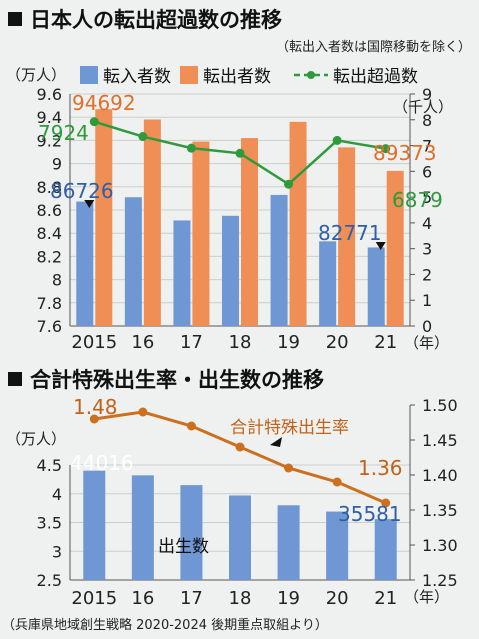 This screenshot has height=639, width=479. Describe the element at coordinates (104, 103) in the screenshot. I see `label-outflow-2015: 94692` at that location.